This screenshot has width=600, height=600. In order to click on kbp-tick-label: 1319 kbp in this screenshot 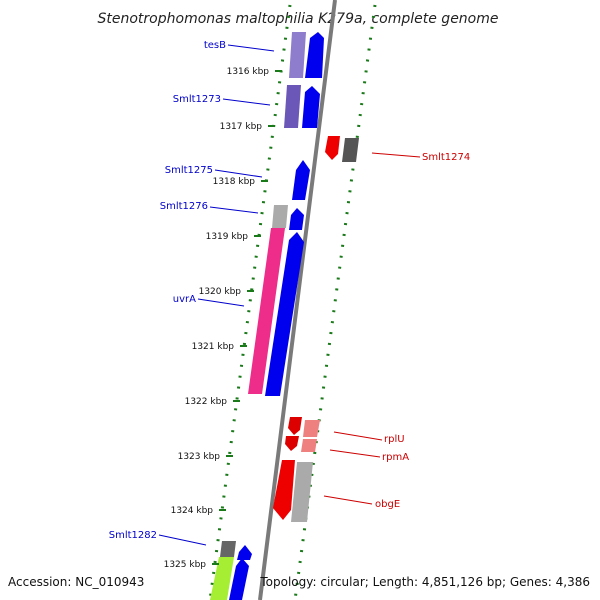, I will do `click(227, 237)`.